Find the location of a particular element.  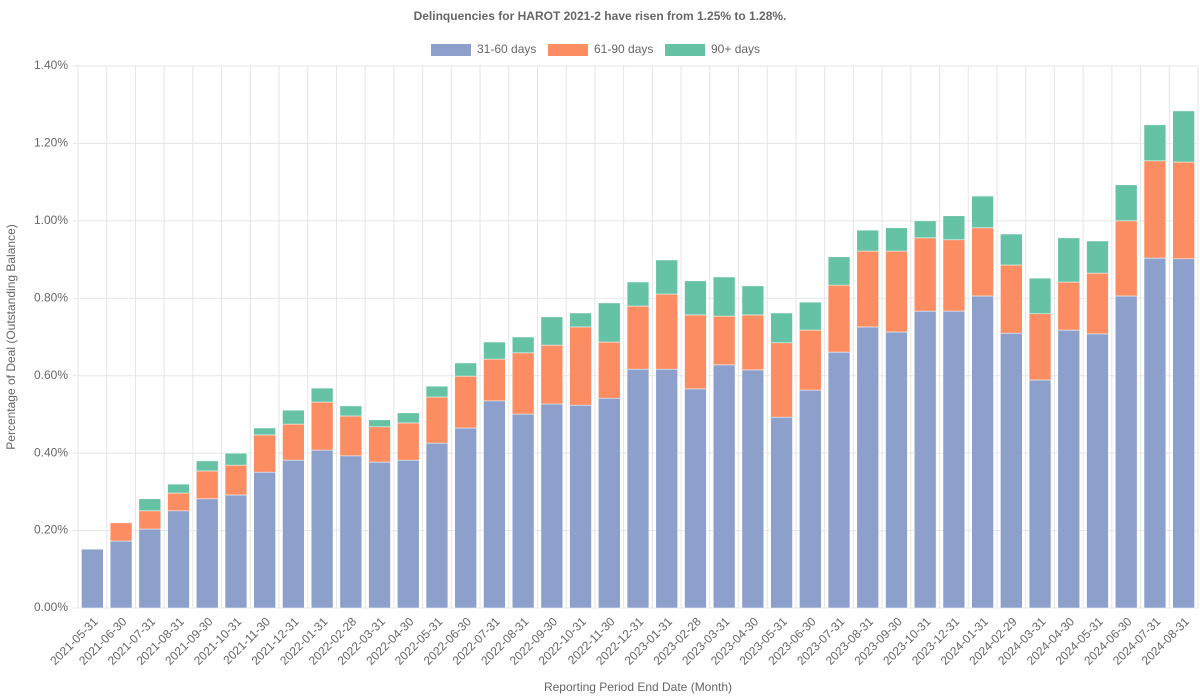

y-tick-label: 1.20% is located at coordinates (51, 143).